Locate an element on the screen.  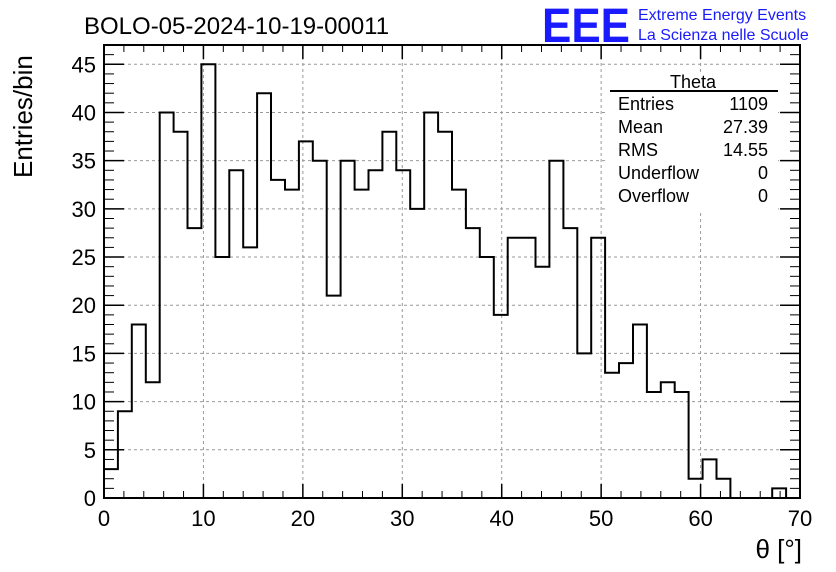
x-axis-label: θ [°] is located at coordinates (778, 549).